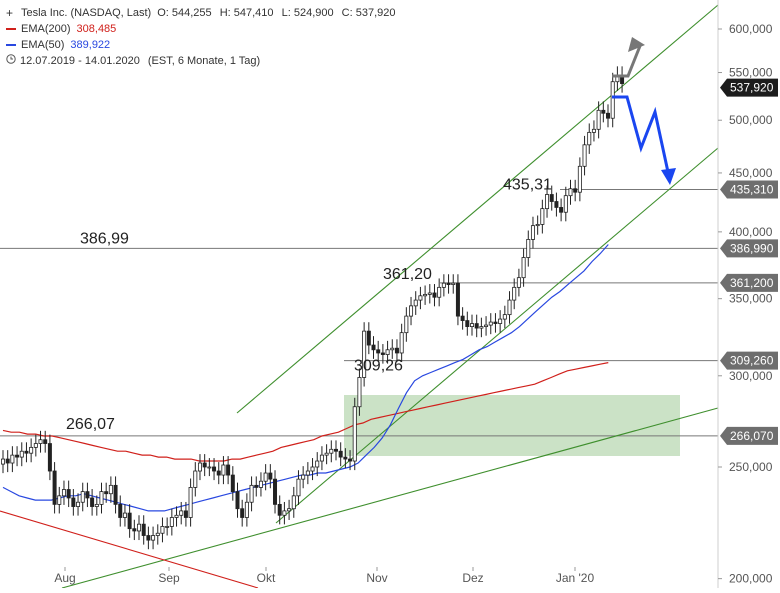 The image size is (780, 593). Describe the element at coordinates (184, 13) in the screenshot. I see `open-value: O: 544,255` at that location.